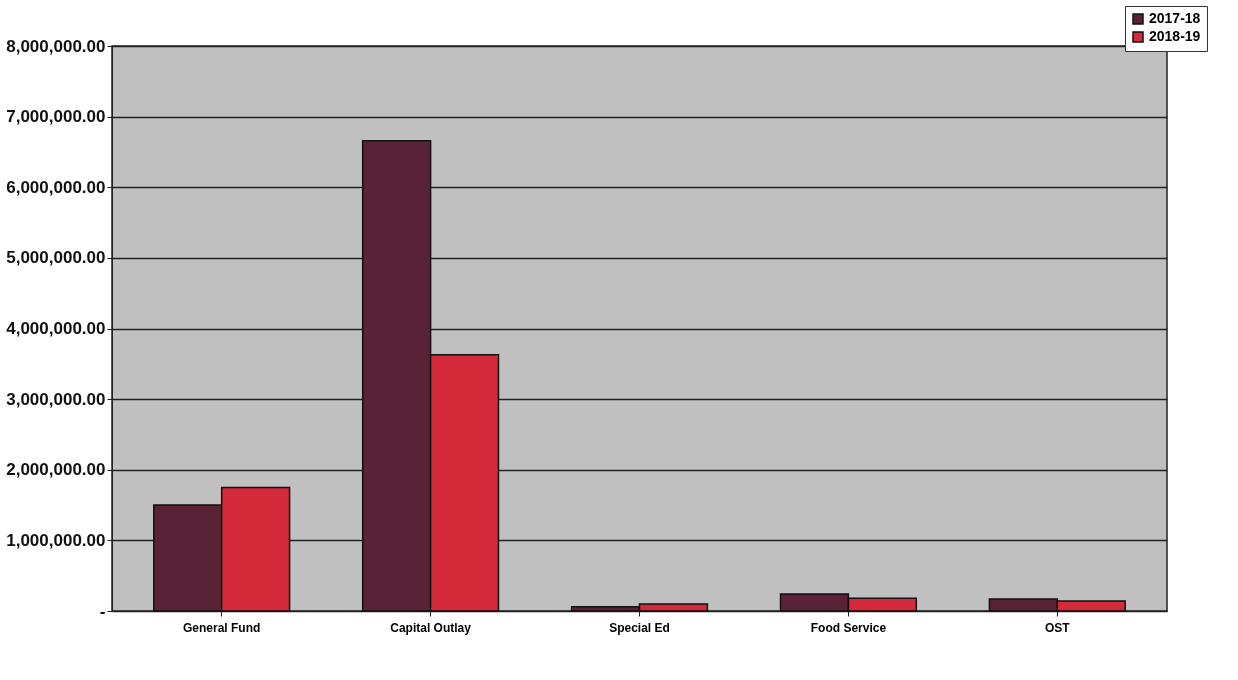 This screenshot has width=1238, height=680. Describe the element at coordinates (431, 627) in the screenshot. I see `x-tick-label: Capital Outlay` at that location.